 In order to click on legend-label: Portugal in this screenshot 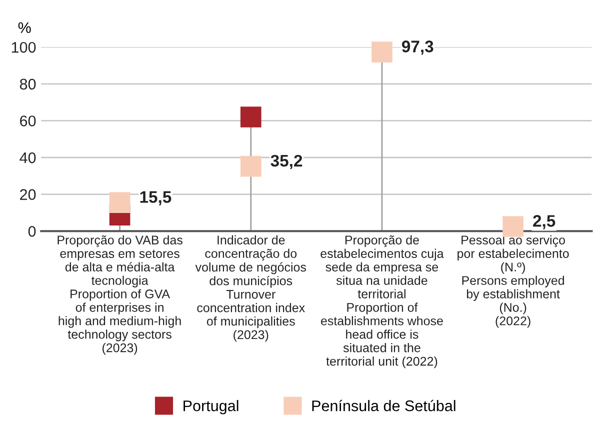, I will do `click(211, 407)`.